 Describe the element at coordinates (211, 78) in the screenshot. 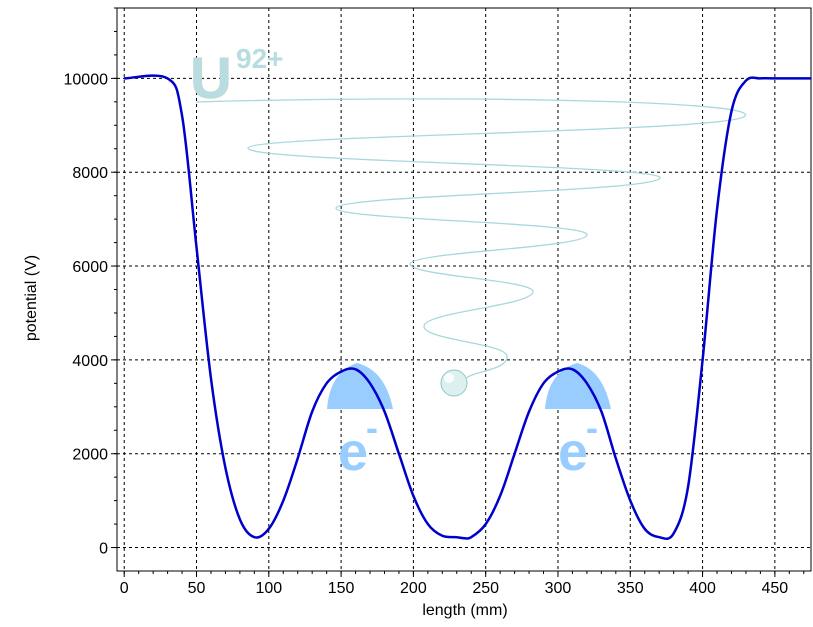

I see `ion-symbol: U` at that location.